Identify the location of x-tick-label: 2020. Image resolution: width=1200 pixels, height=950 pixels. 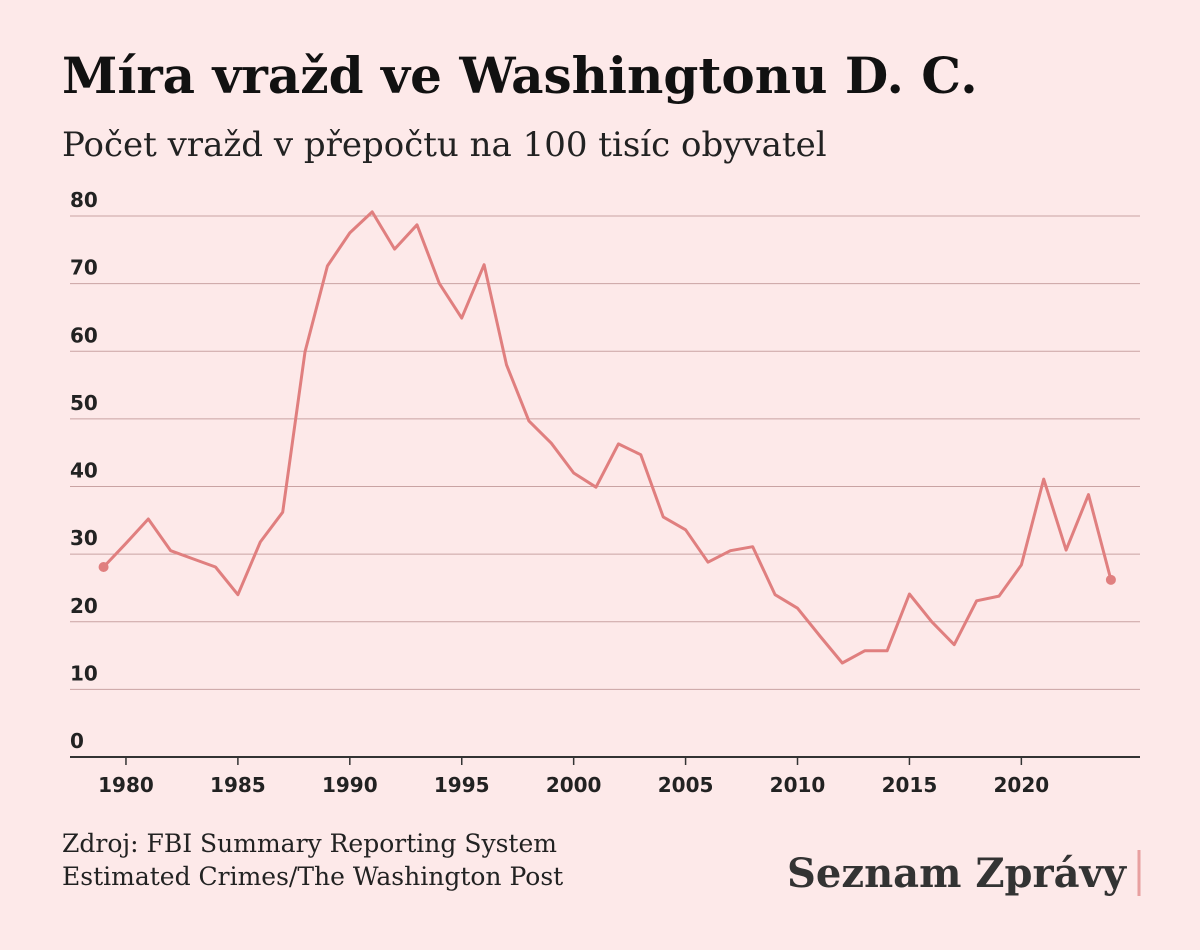
(1022, 785).